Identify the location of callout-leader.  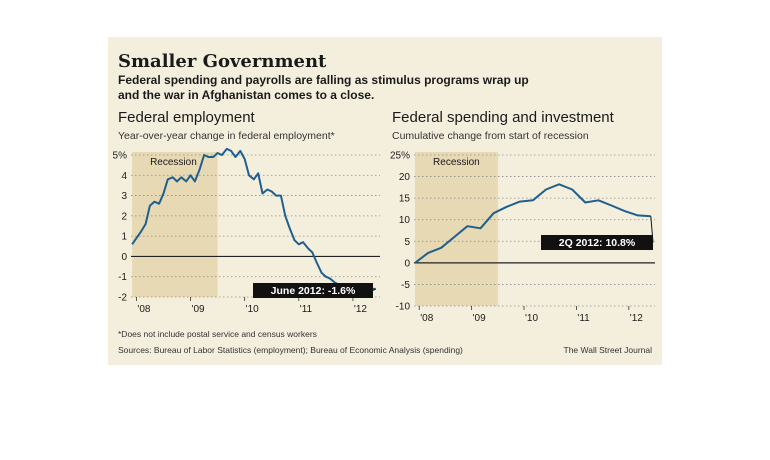
(374, 289).